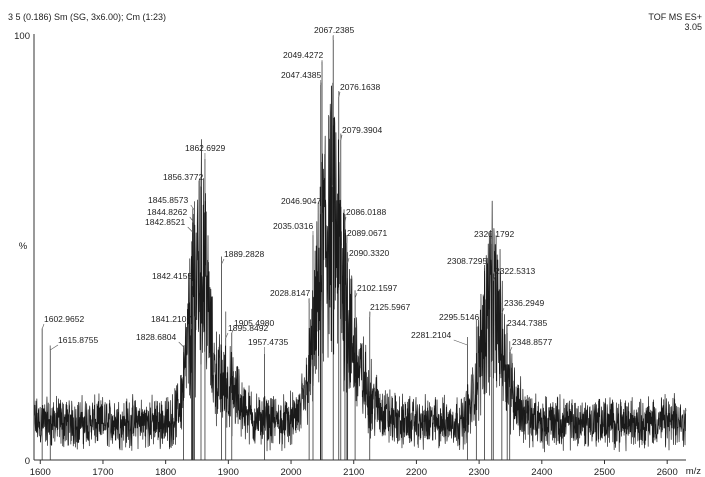 Image resolution: width=705 pixels, height=477 pixels. I want to click on x-tick-label-2400: 2400, so click(541, 472).